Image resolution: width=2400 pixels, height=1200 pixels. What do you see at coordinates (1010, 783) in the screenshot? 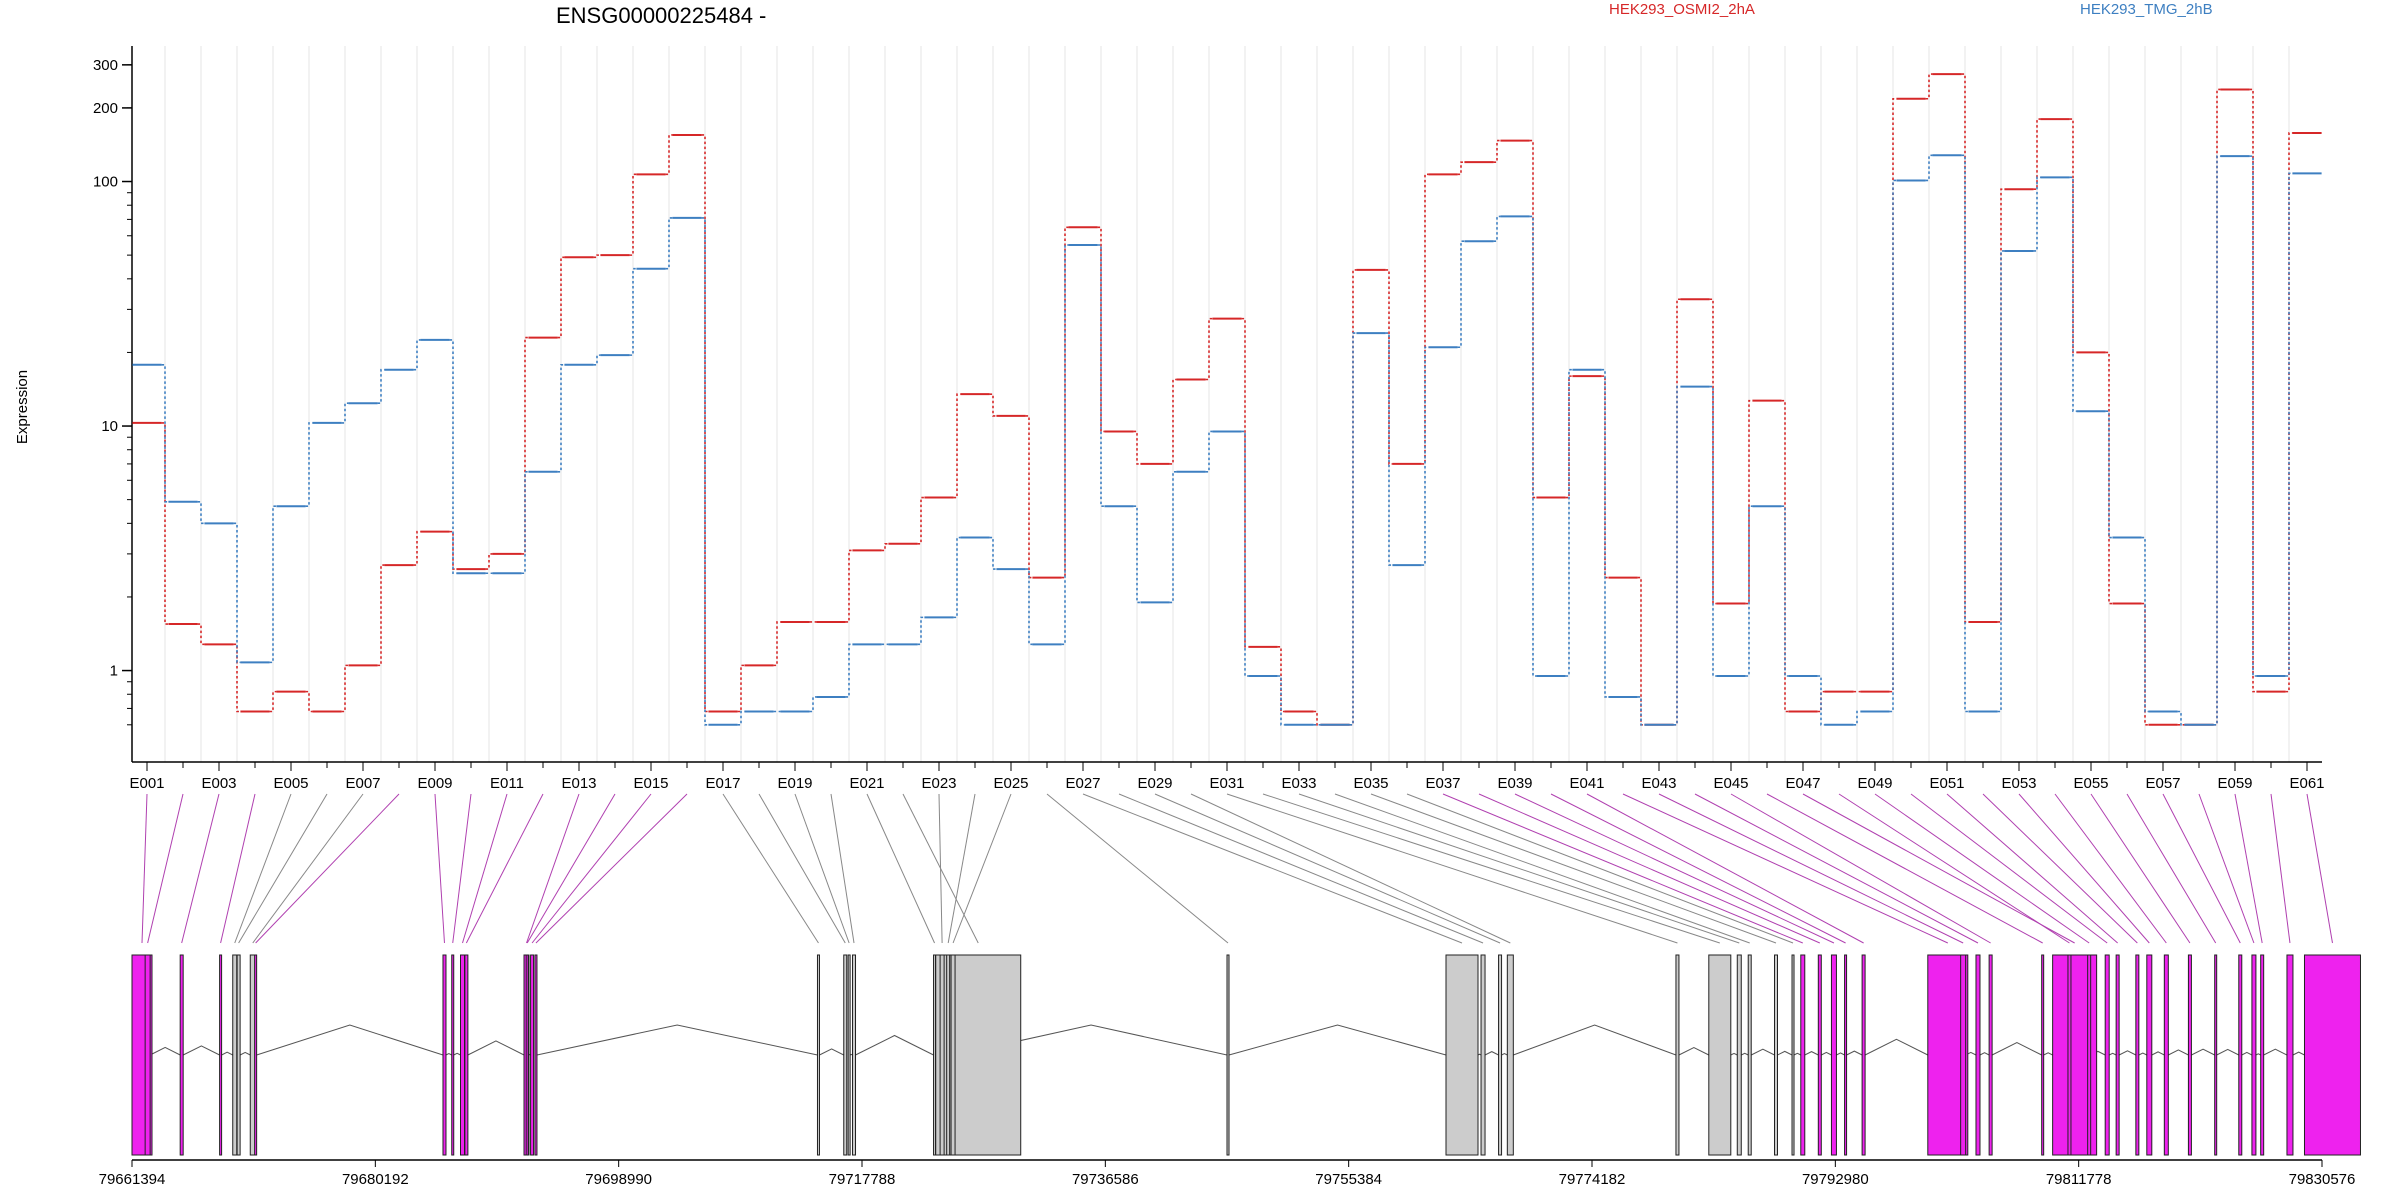
I see `x-tick-label: E025` at bounding box center [1010, 783].